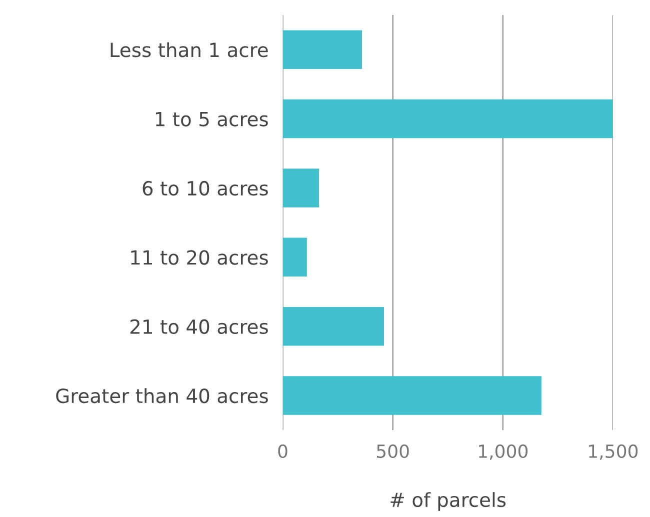 The image size is (650, 517). I want to click on y-tick-label: 1 to 5 acres, so click(212, 119).